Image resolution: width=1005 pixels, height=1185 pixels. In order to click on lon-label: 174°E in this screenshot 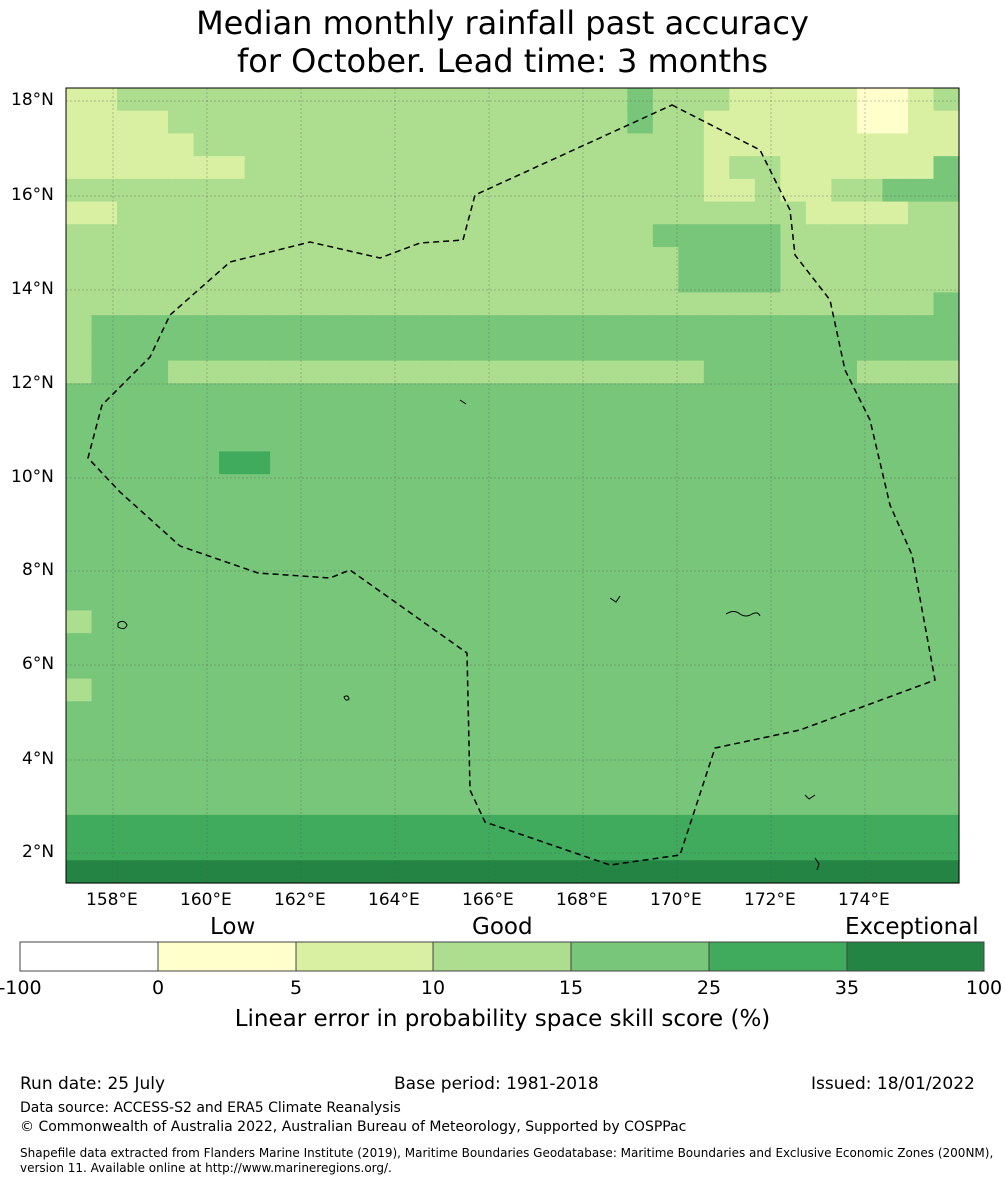, I will do `click(864, 900)`.